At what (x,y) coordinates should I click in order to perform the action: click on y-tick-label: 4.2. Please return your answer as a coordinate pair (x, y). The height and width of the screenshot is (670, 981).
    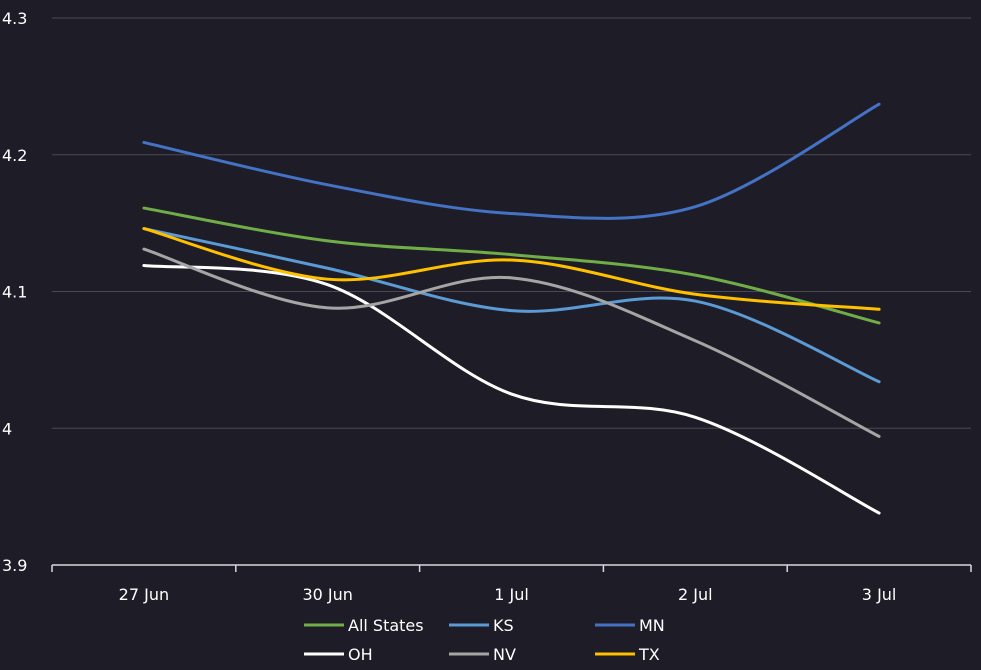
    Looking at the image, I should click on (14, 155).